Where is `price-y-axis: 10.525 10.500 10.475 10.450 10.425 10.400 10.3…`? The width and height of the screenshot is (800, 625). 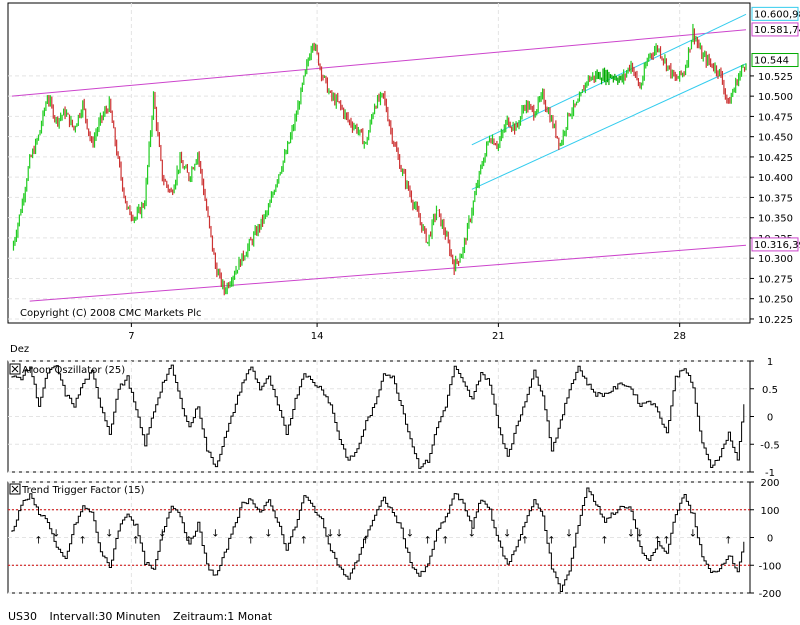 price-y-axis: 10.525 10.500 10.475 10.450 10.425 10.400 10.3… is located at coordinates (771, 199).